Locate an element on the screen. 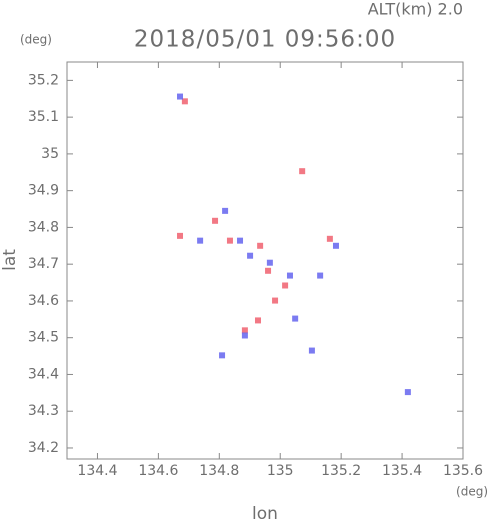 This screenshot has height=521, width=491. y-tick-label: 34.6 is located at coordinates (43, 301).